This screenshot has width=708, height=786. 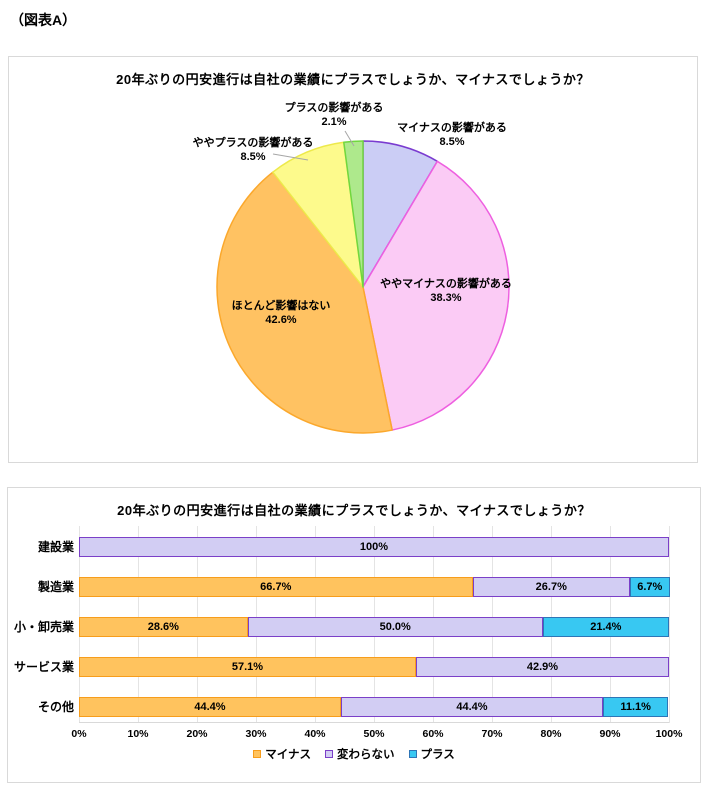 I want to click on bar-segment-小・卸売業-変わらない: 50.0%, so click(x=395, y=627).